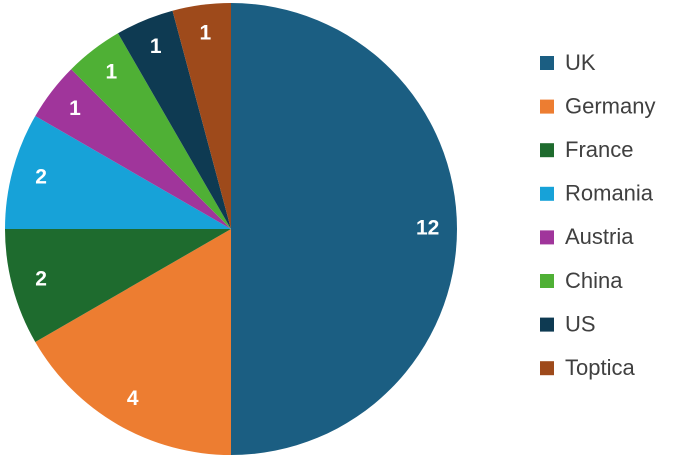 This screenshot has height=460, width=685. What do you see at coordinates (133, 398) in the screenshot?
I see `data-label: 4` at bounding box center [133, 398].